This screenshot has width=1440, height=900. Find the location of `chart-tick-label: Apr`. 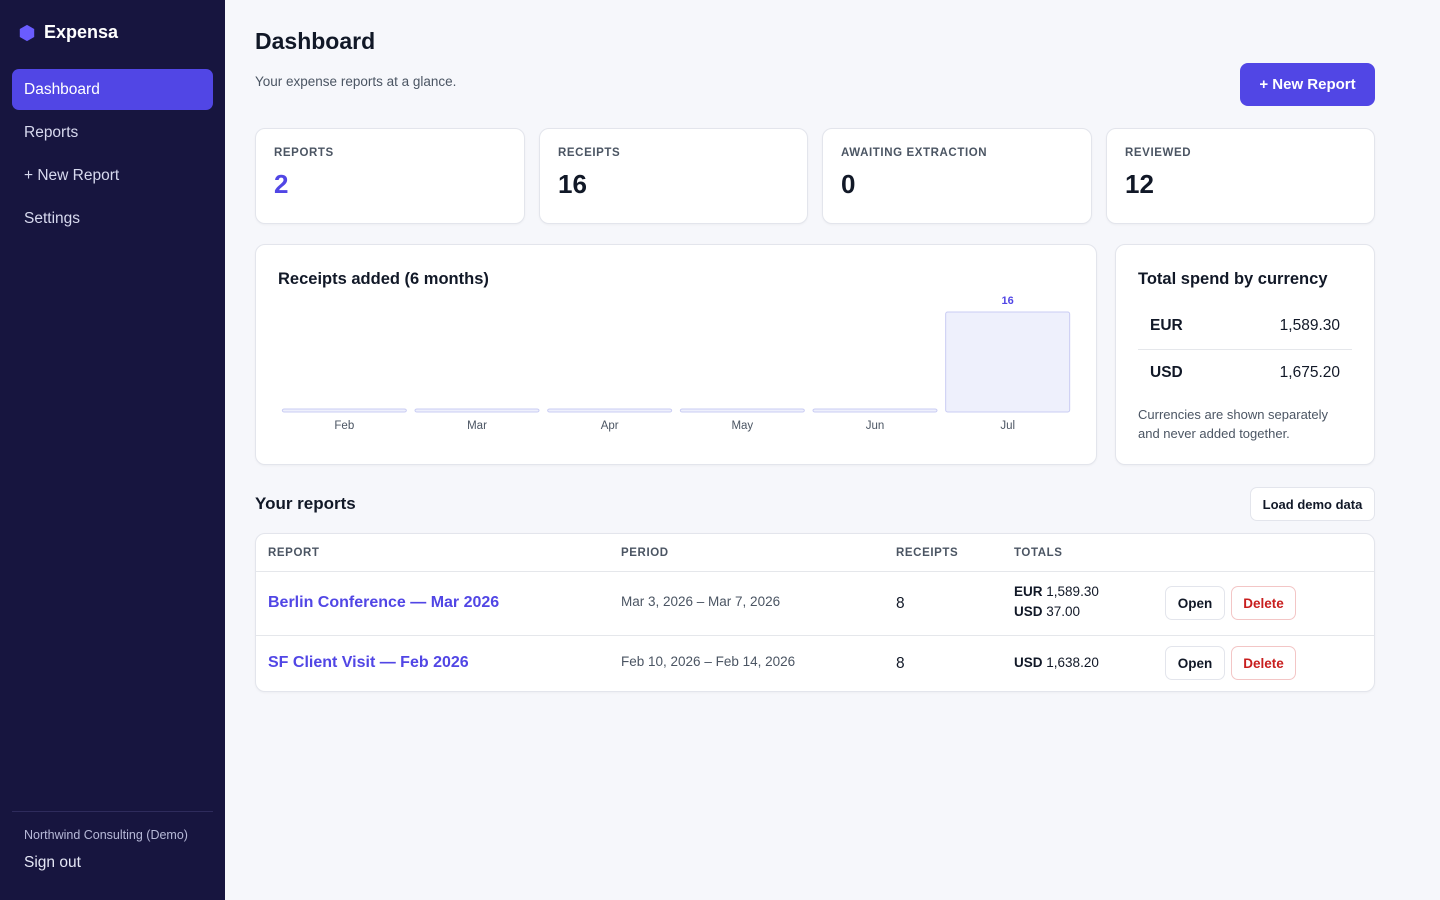

chart-tick-label: Apr is located at coordinates (610, 426).